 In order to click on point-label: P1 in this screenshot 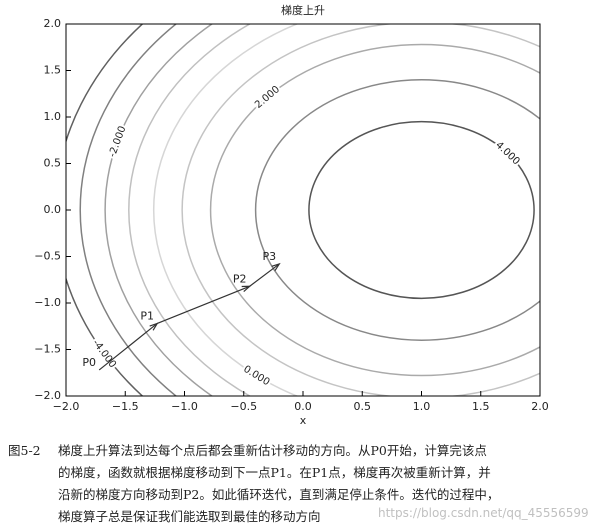, I will do `click(147, 315)`.